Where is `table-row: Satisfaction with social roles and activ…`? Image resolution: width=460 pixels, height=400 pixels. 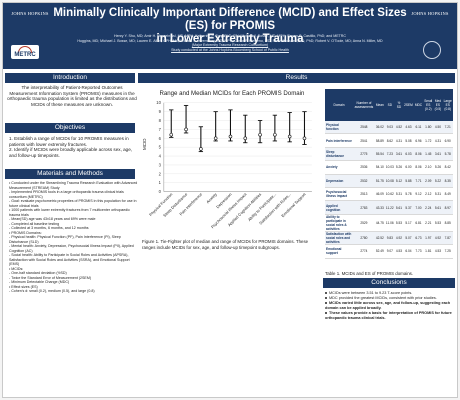 table-row: Satisfaction with social roles and activ… is located at coordinates (389, 238).